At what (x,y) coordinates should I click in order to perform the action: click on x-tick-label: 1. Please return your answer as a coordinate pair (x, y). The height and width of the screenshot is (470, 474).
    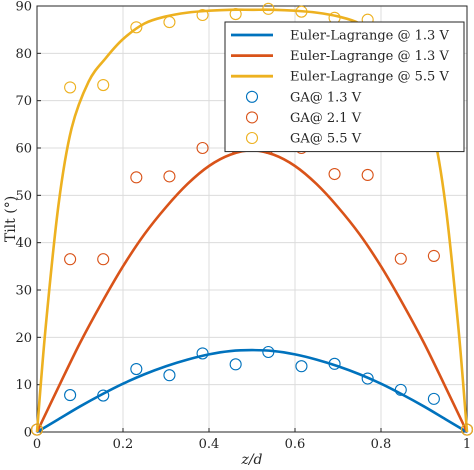
    Looking at the image, I should click on (467, 444).